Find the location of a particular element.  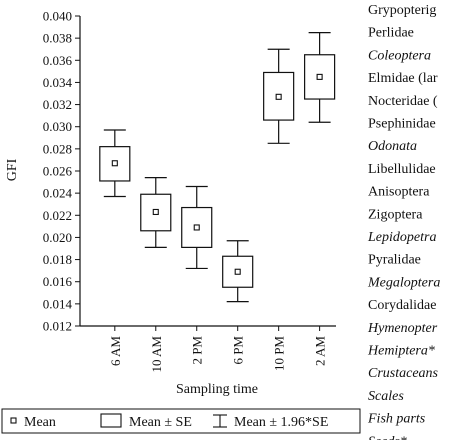

side-list-item: Seeds* is located at coordinates (387, 437).